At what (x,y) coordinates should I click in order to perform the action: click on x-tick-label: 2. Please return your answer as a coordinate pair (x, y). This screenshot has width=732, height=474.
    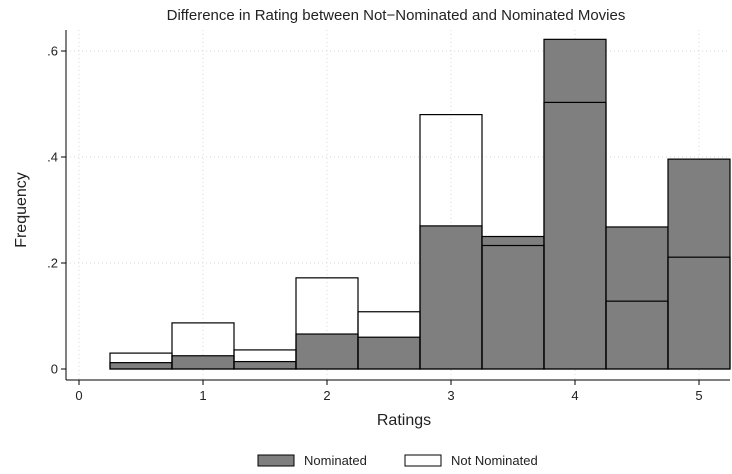
    Looking at the image, I should click on (326, 395).